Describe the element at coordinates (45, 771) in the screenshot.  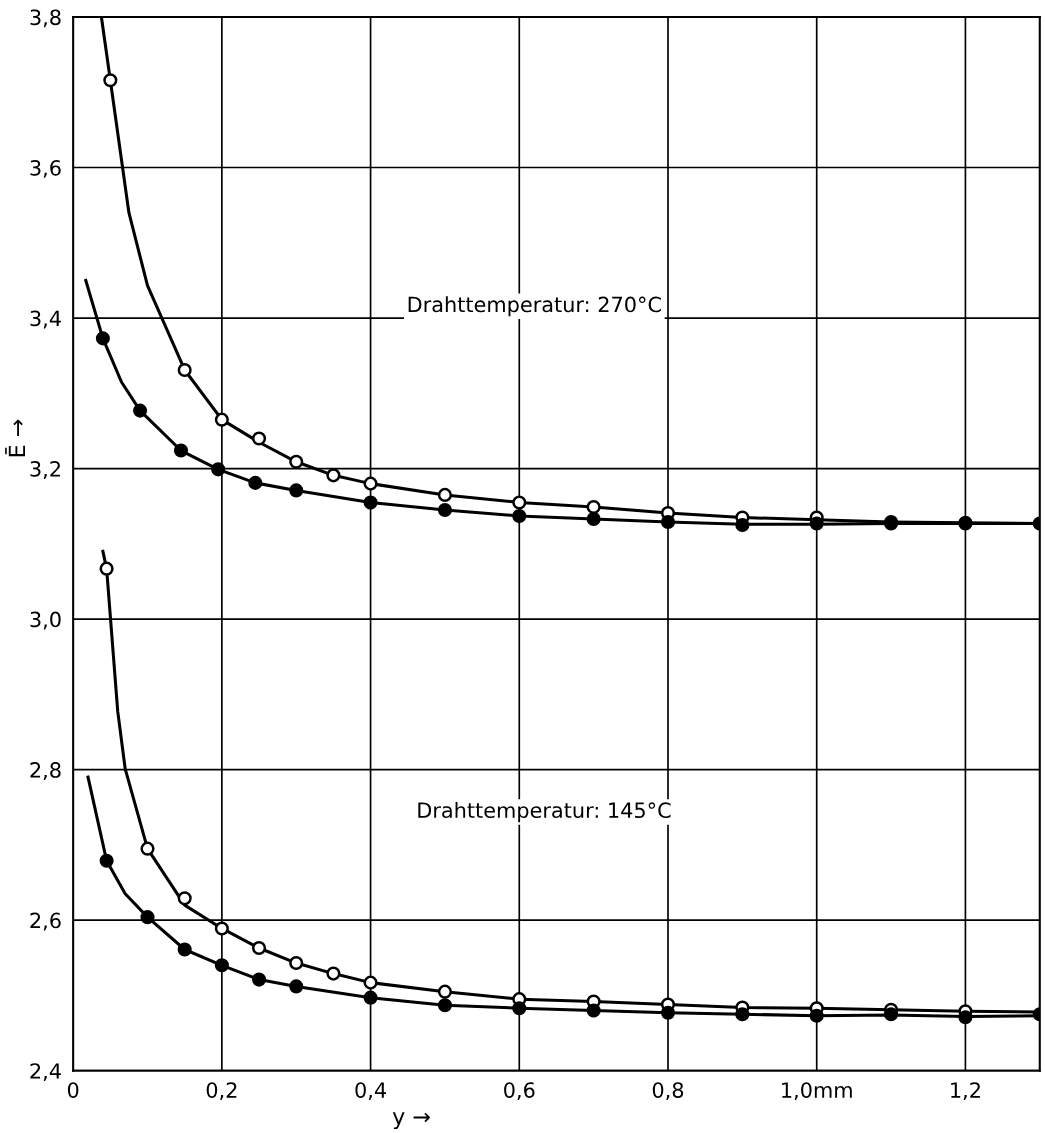
I see `y-tick-label: 2,8` at that location.